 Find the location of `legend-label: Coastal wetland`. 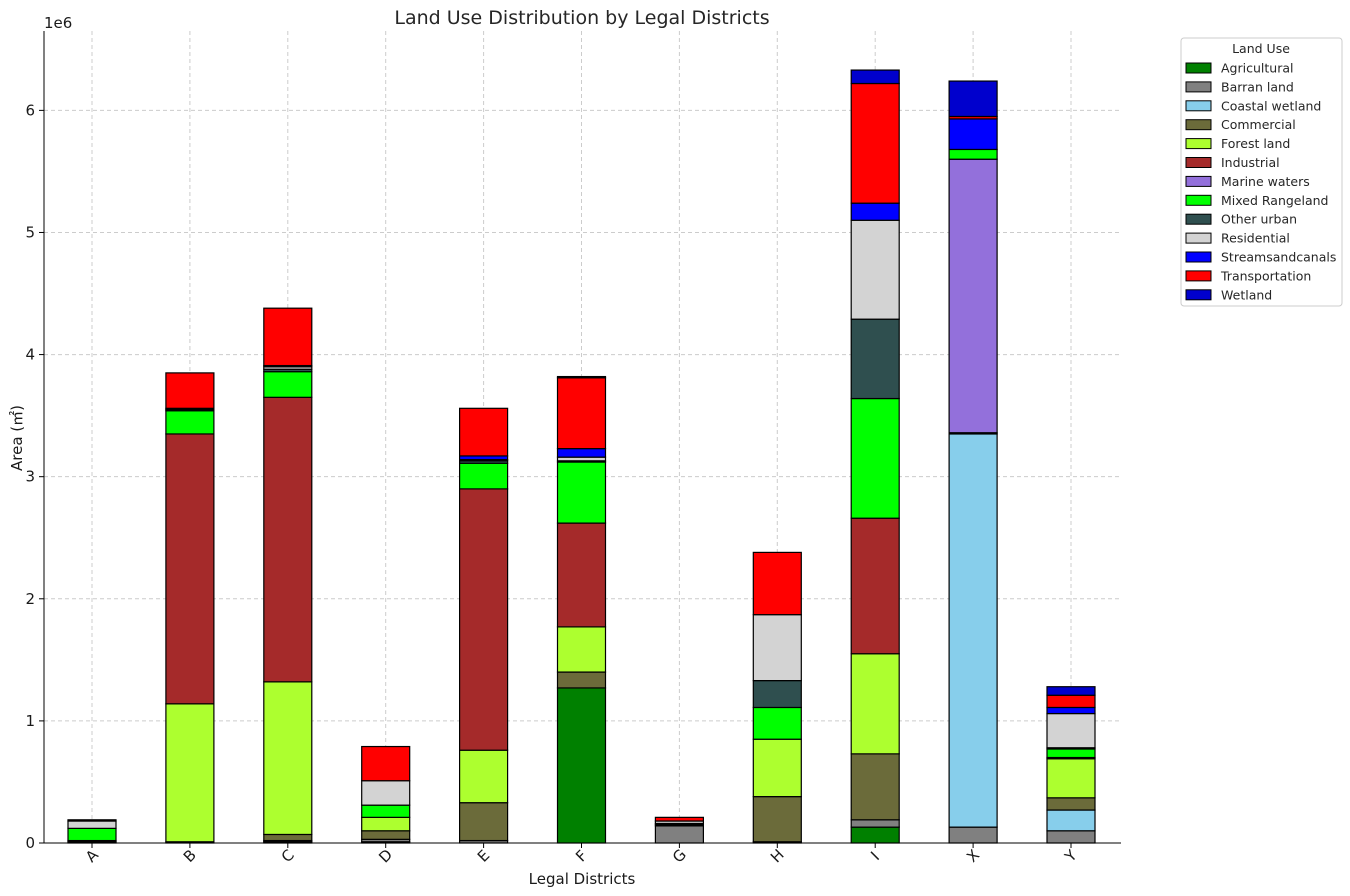

legend-label: Coastal wetland is located at coordinates (1271, 105).